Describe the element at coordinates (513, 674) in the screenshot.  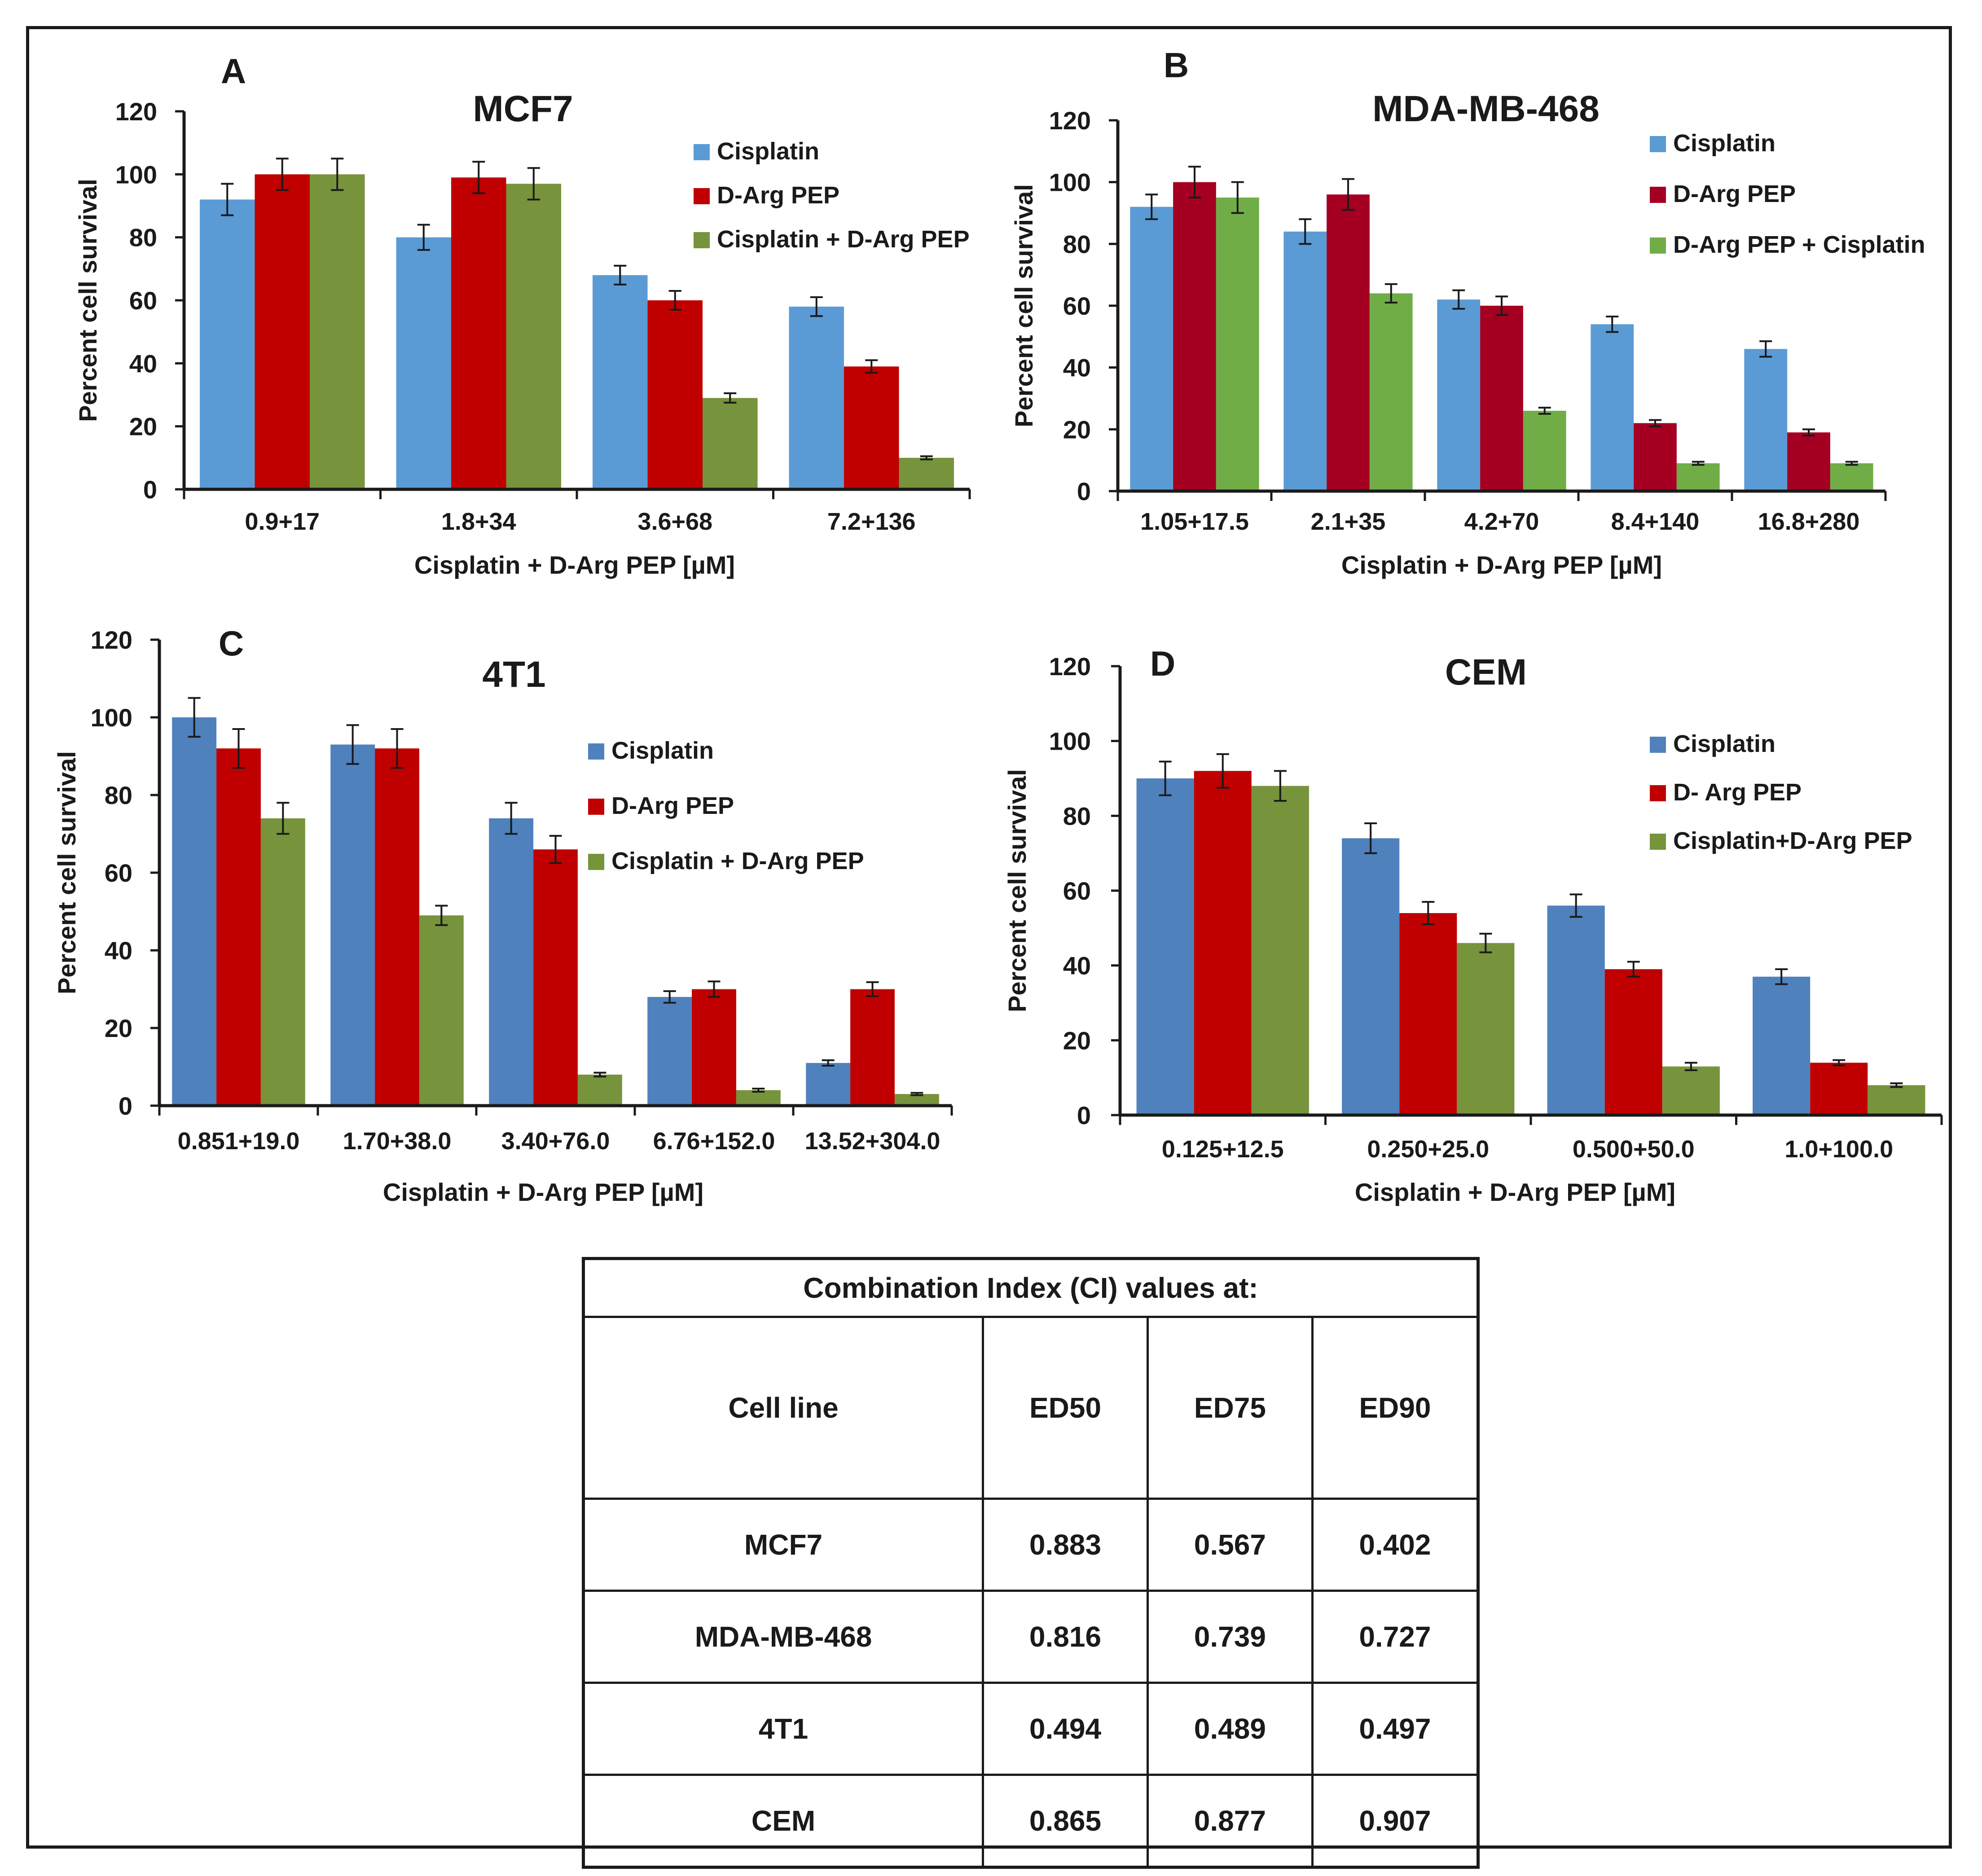
I see `chart-title: 4T1` at that location.